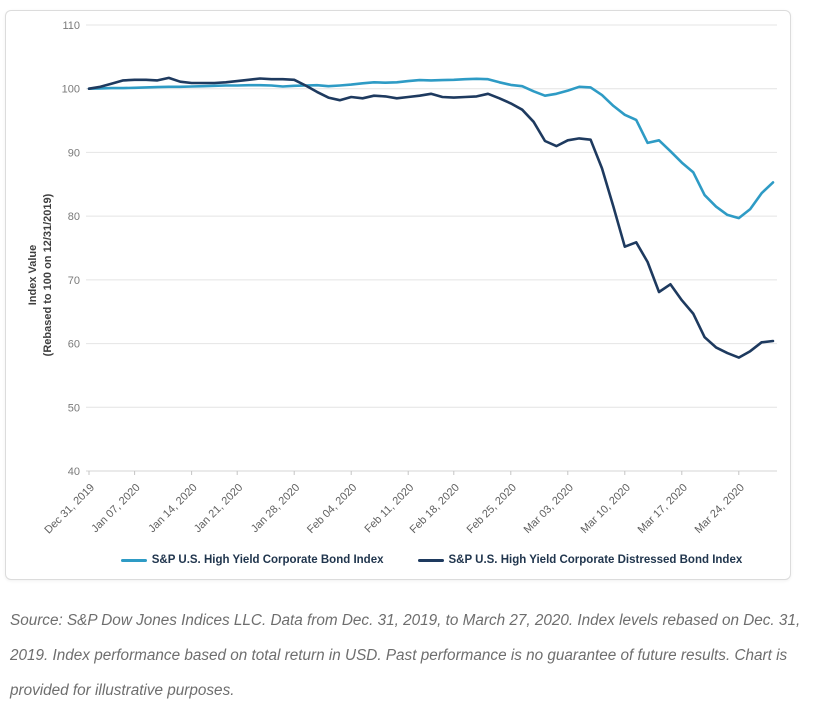 This screenshot has width=821, height=708. I want to click on legend-line-swatch-distressed, so click(430, 560).